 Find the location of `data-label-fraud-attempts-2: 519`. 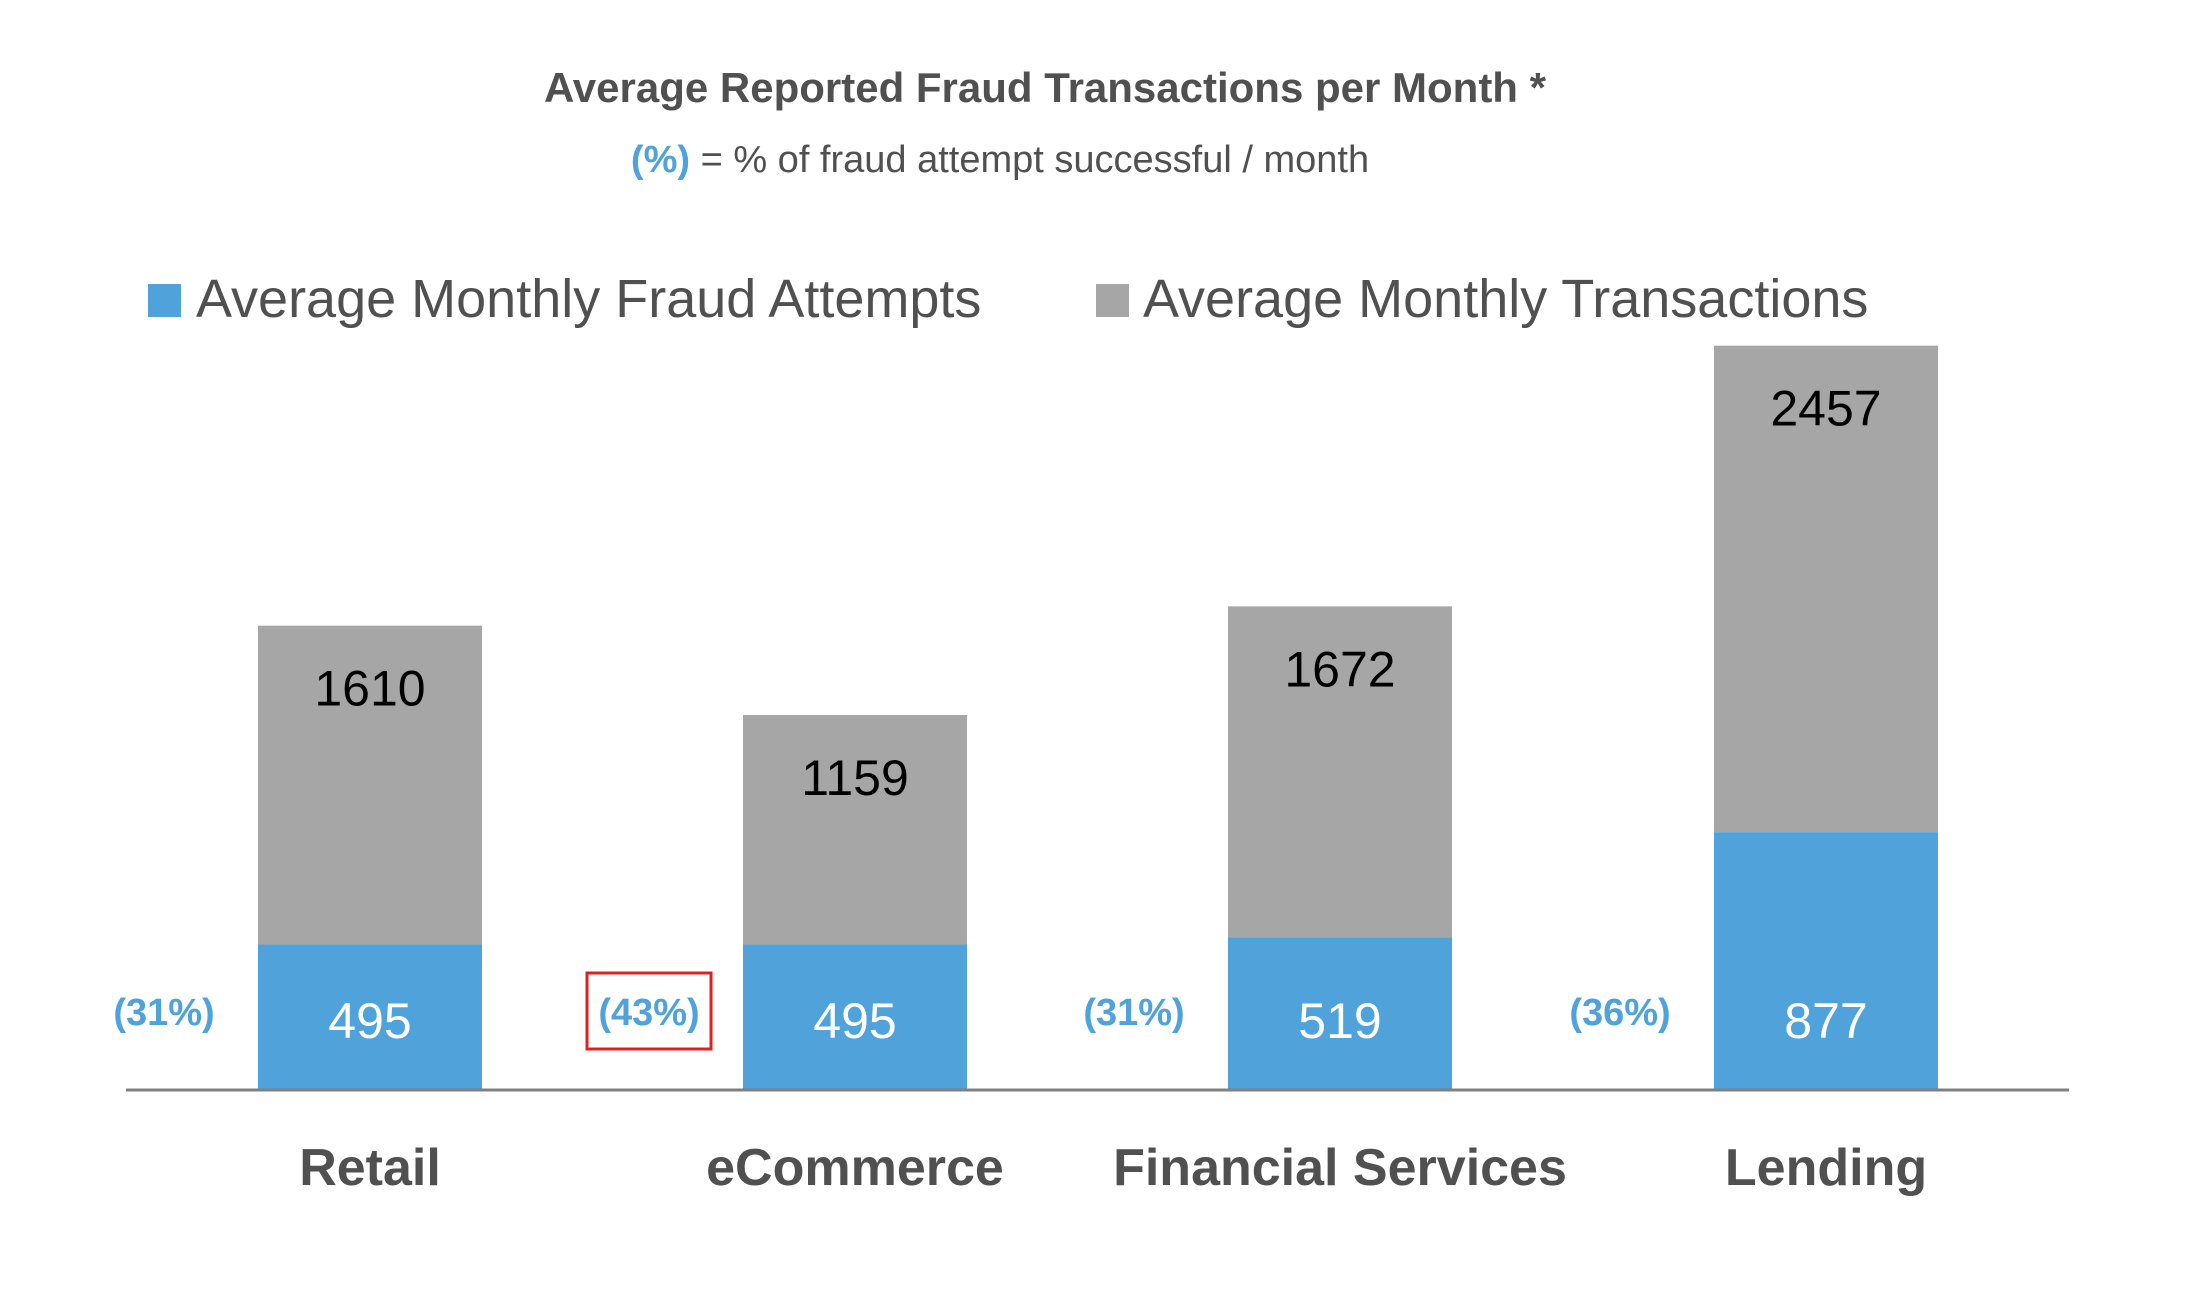

data-label-fraud-attempts-2: 519 is located at coordinates (1339, 1021).